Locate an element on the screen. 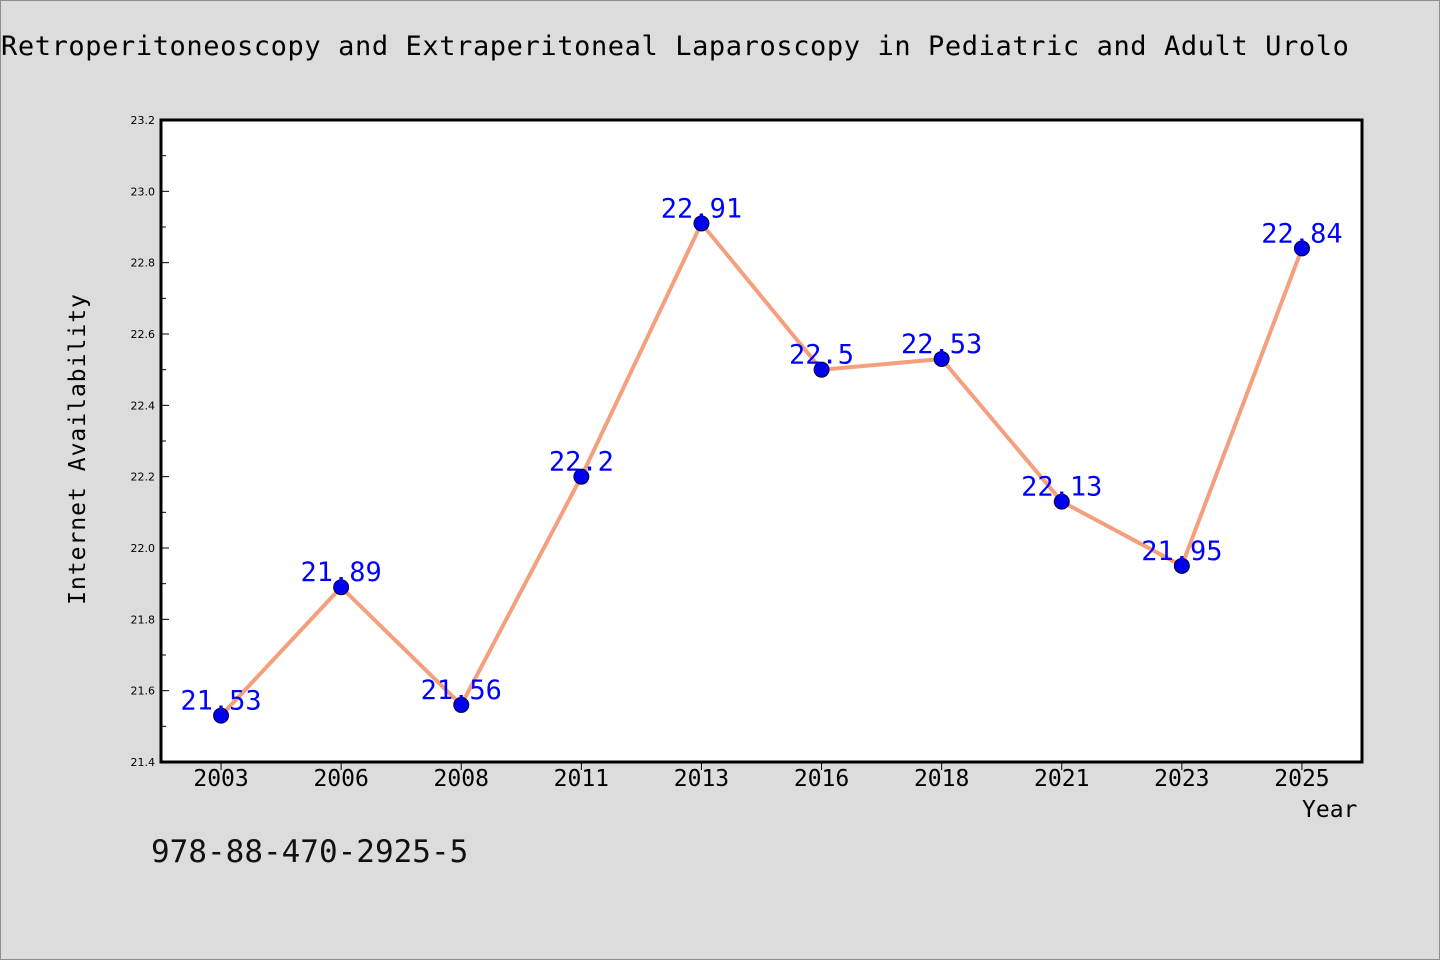 This screenshot has height=960, width=1440. data-label: 22.2 is located at coordinates (581, 462).